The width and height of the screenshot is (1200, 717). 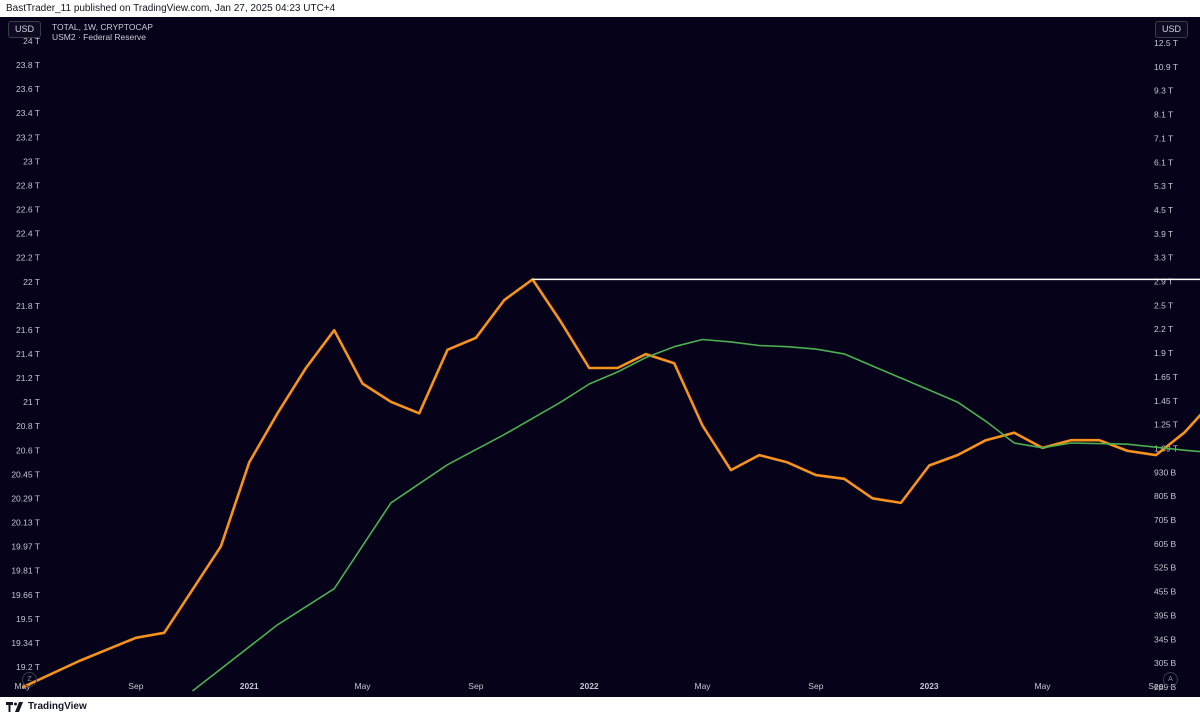 What do you see at coordinates (589, 686) in the screenshot?
I see `x-axis-tick: 2022` at bounding box center [589, 686].